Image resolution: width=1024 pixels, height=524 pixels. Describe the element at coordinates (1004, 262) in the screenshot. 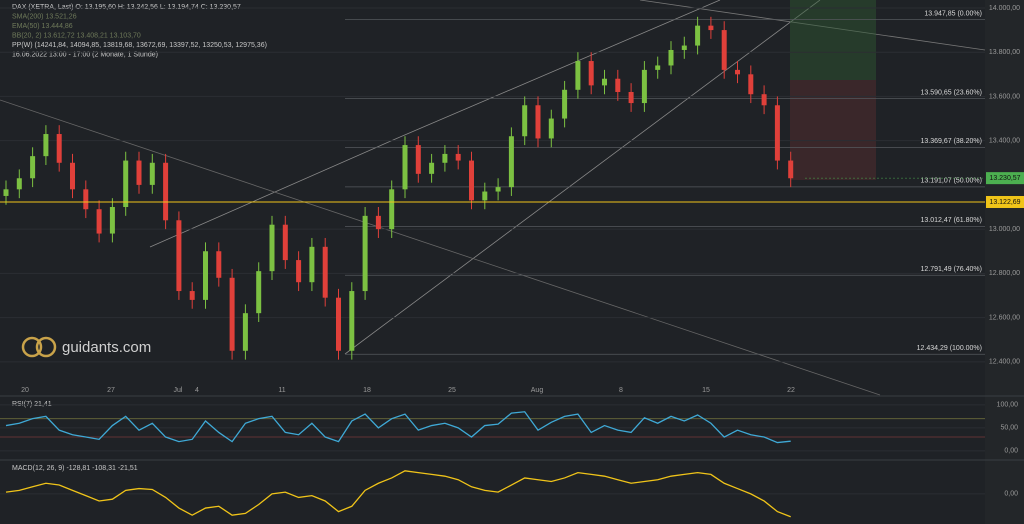

I see `axis-area` at that location.